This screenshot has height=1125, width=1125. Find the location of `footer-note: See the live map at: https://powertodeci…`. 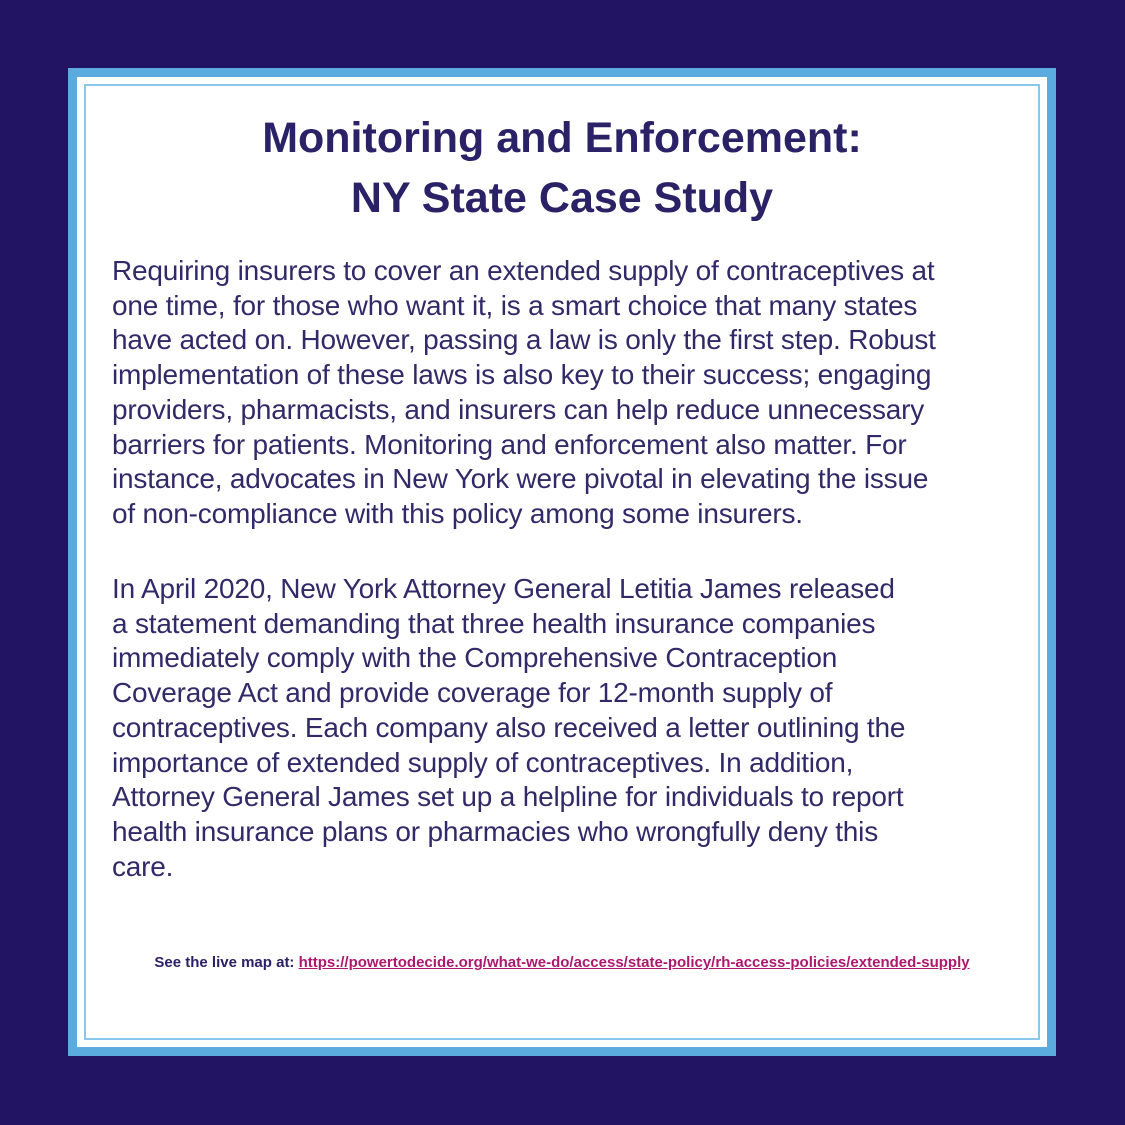

footer-note: See the live map at: https://powertodeci… is located at coordinates (562, 962).